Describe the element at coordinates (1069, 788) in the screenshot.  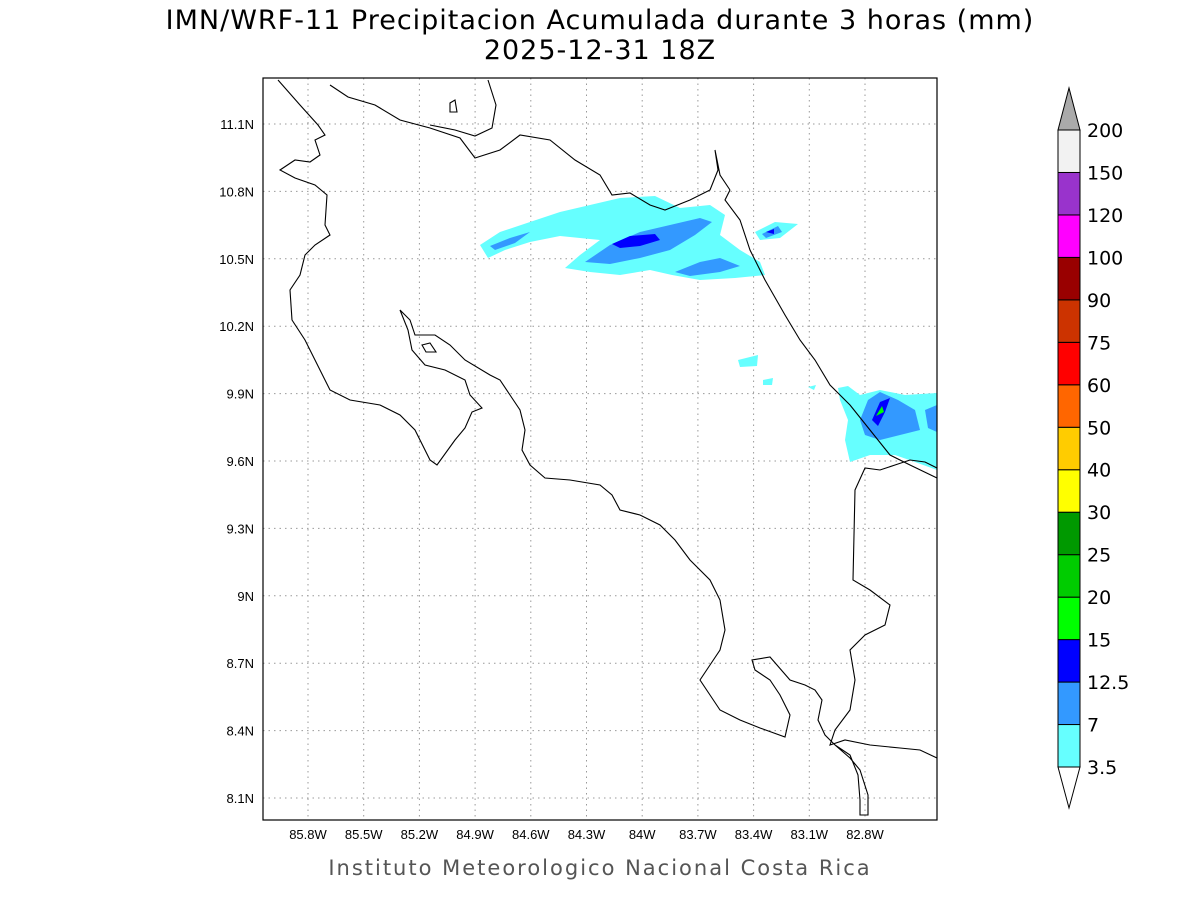
I see `colorbar-under-triangle` at that location.